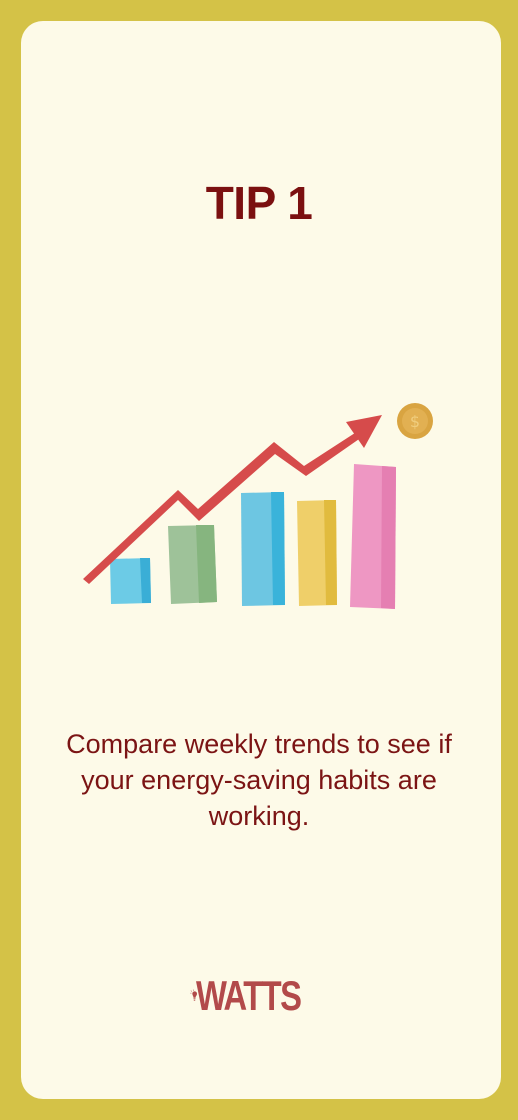  I want to click on tip-title: TIP 1, so click(259, 203).